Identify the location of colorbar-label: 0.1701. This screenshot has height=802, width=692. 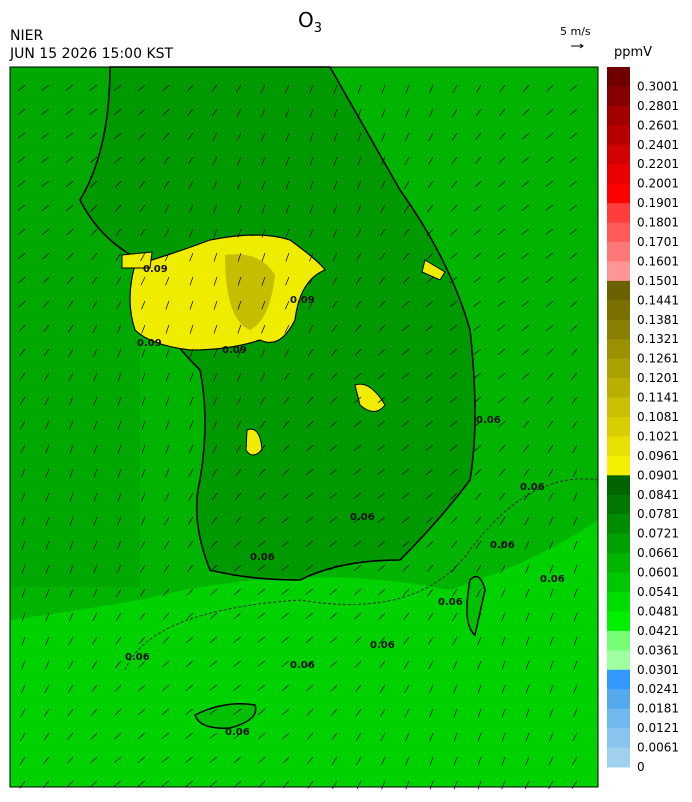
(658, 242).